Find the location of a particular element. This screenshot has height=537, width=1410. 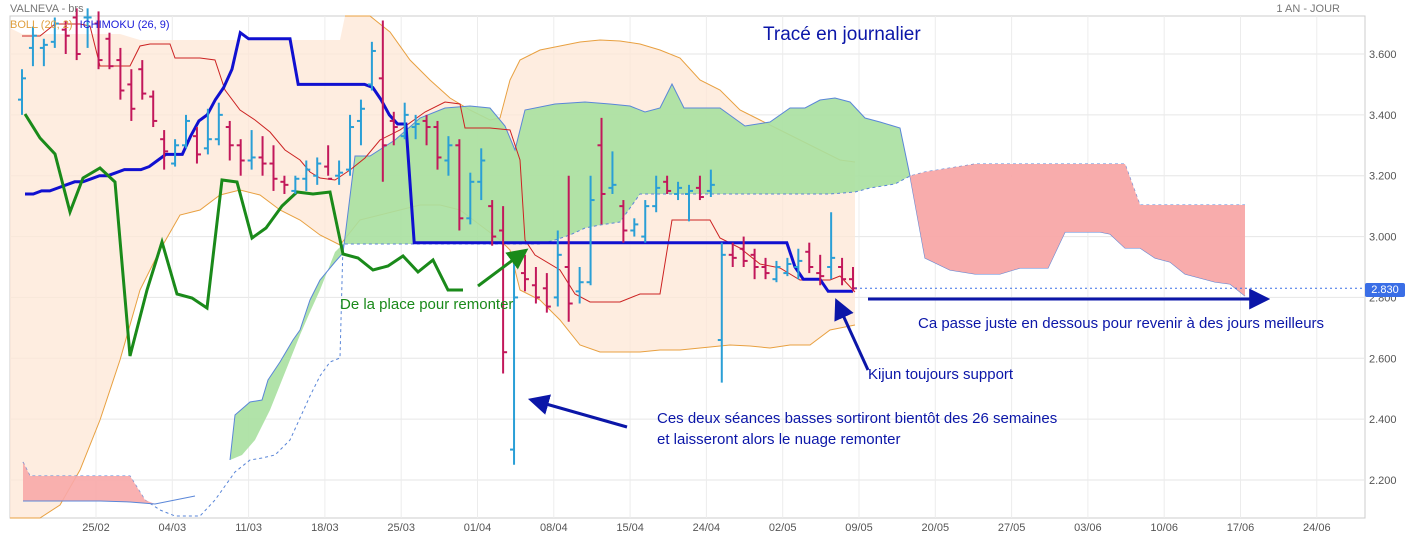

x-tick-label: 20/05 is located at coordinates (936, 528).